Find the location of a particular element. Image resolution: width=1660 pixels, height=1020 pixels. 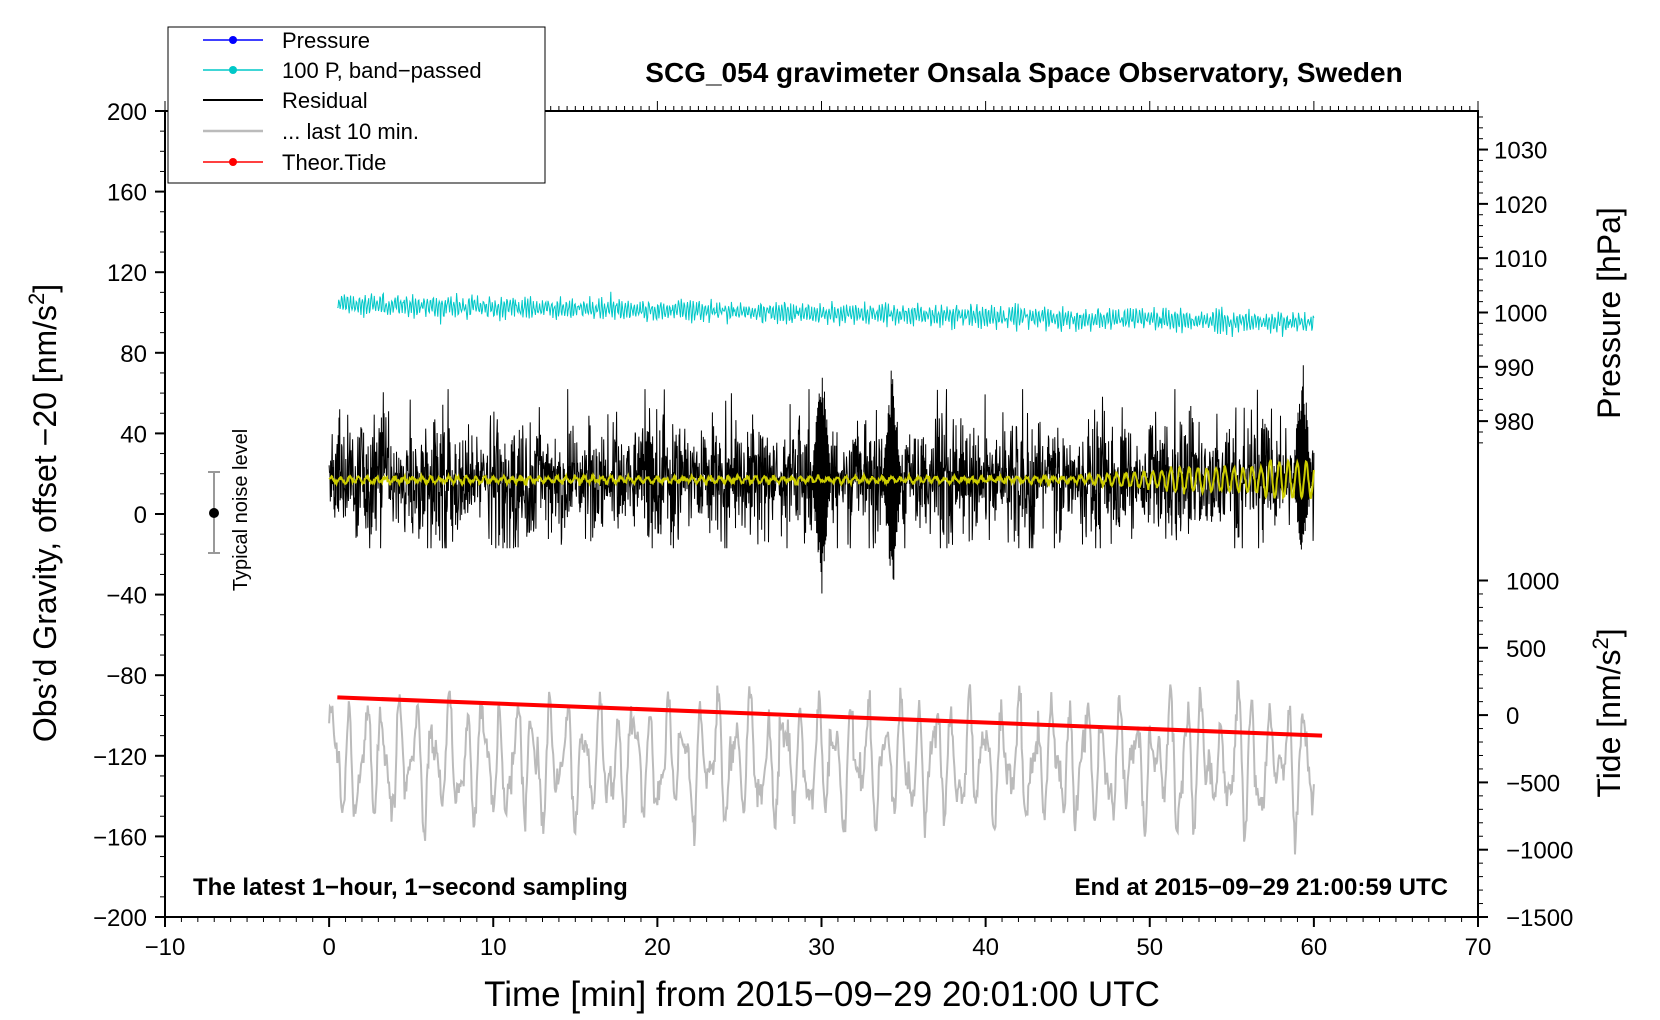

y-tick-label-4: 40 is located at coordinates (133, 434).